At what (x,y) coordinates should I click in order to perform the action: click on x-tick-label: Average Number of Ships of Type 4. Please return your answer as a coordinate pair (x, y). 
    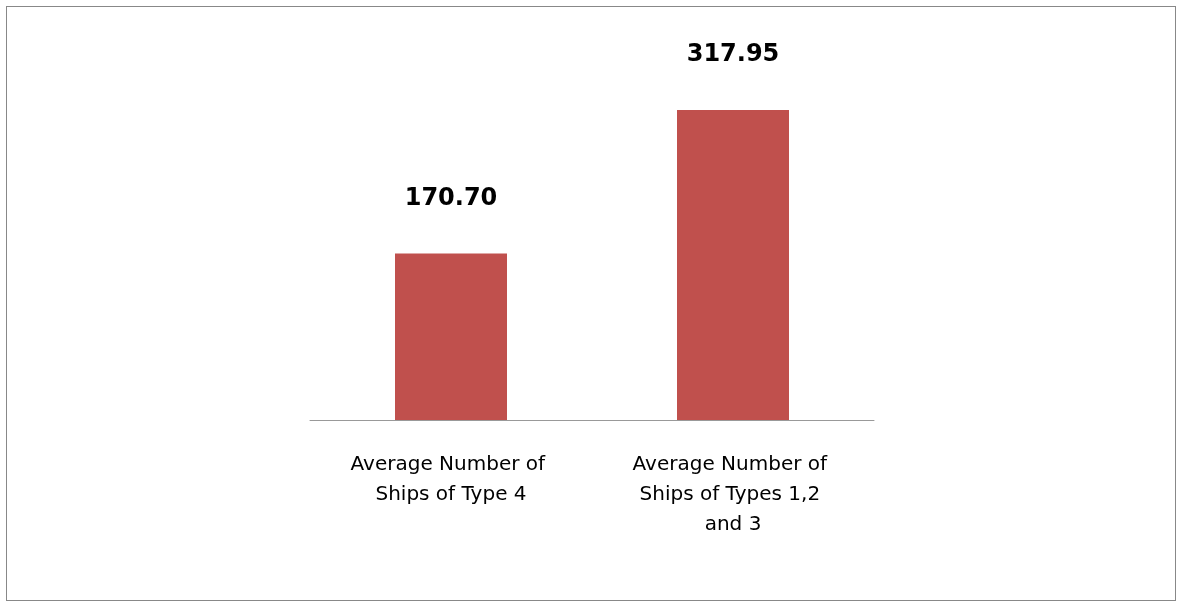
    Looking at the image, I should click on (451, 478).